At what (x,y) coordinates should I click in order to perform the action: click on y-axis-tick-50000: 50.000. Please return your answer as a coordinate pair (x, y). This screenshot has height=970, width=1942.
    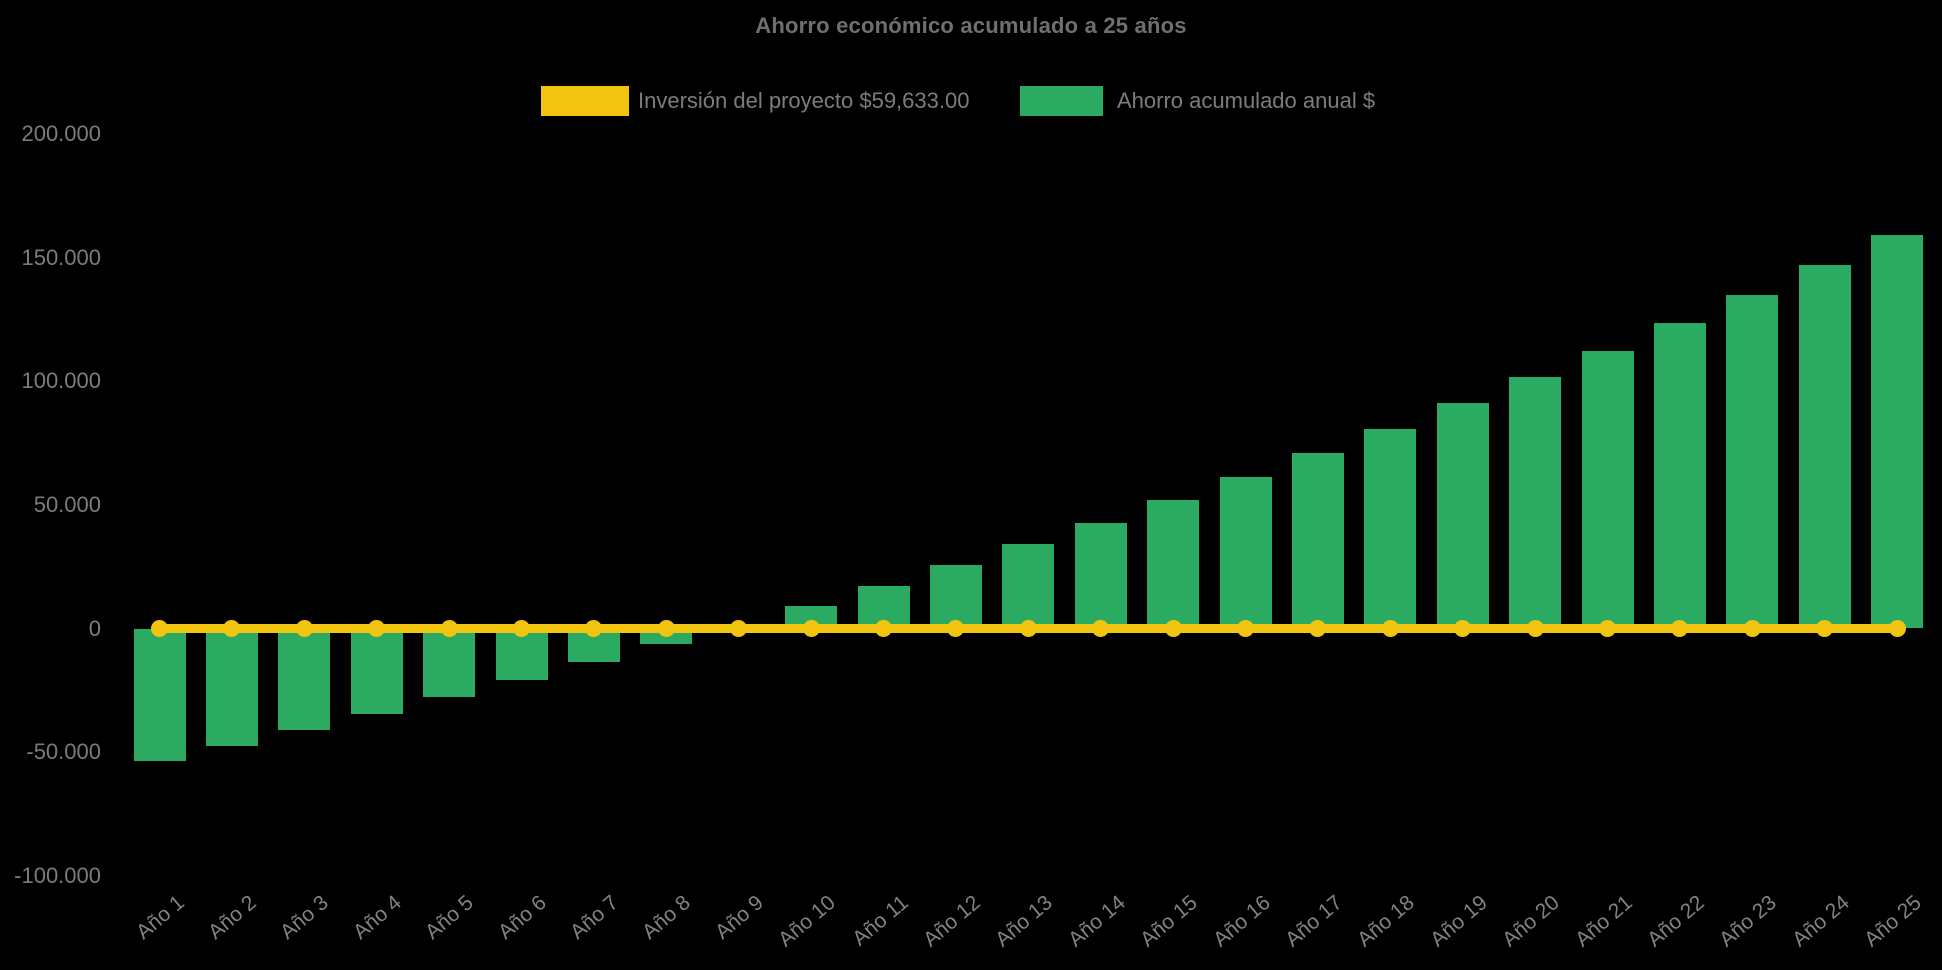
    Looking at the image, I should click on (67, 504).